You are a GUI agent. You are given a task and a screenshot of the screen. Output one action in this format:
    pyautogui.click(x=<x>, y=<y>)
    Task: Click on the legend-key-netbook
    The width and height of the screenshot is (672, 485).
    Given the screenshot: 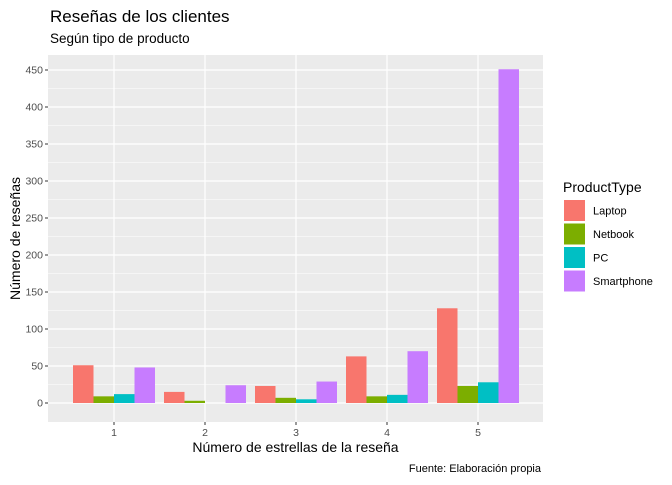 What is the action you would take?
    pyautogui.click(x=574, y=234)
    